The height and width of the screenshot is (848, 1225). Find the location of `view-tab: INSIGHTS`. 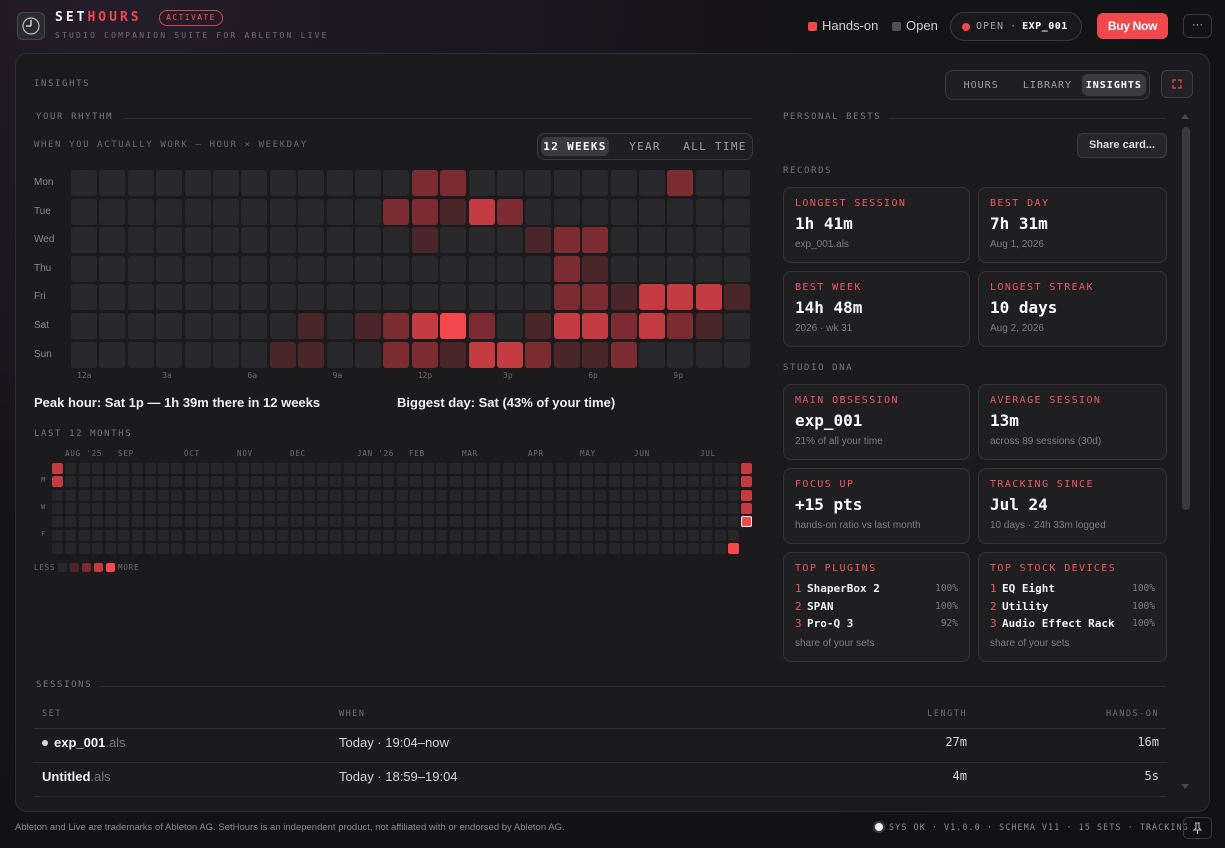

view-tab: INSIGHTS is located at coordinates (1113, 85).